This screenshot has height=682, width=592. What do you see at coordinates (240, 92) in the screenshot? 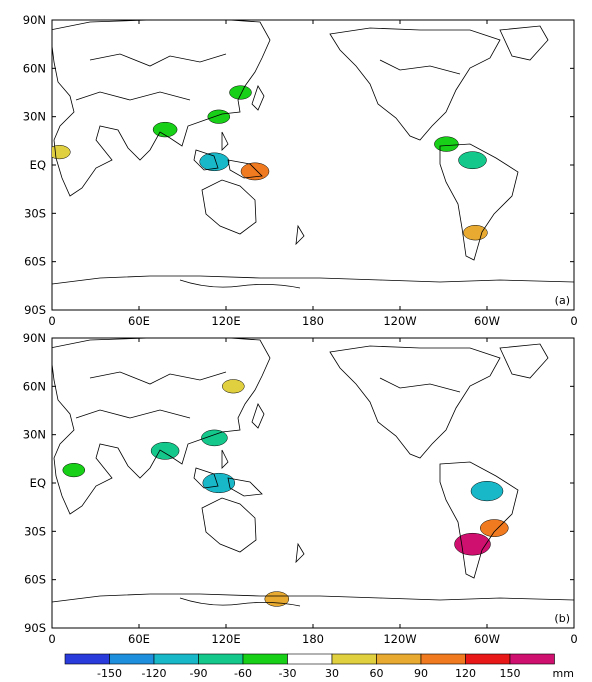
I see `panel-a-region-northeast-asia` at bounding box center [240, 92].